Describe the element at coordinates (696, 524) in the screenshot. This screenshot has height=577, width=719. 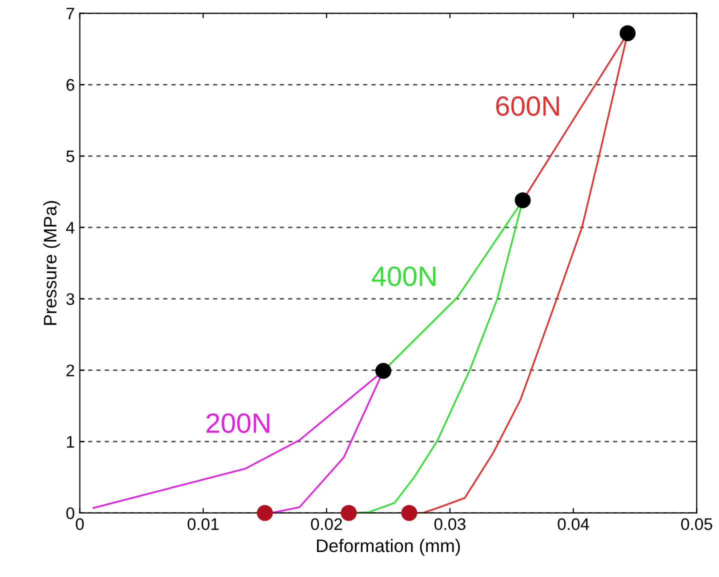
I see `x-tick-label: 0.05` at that location.